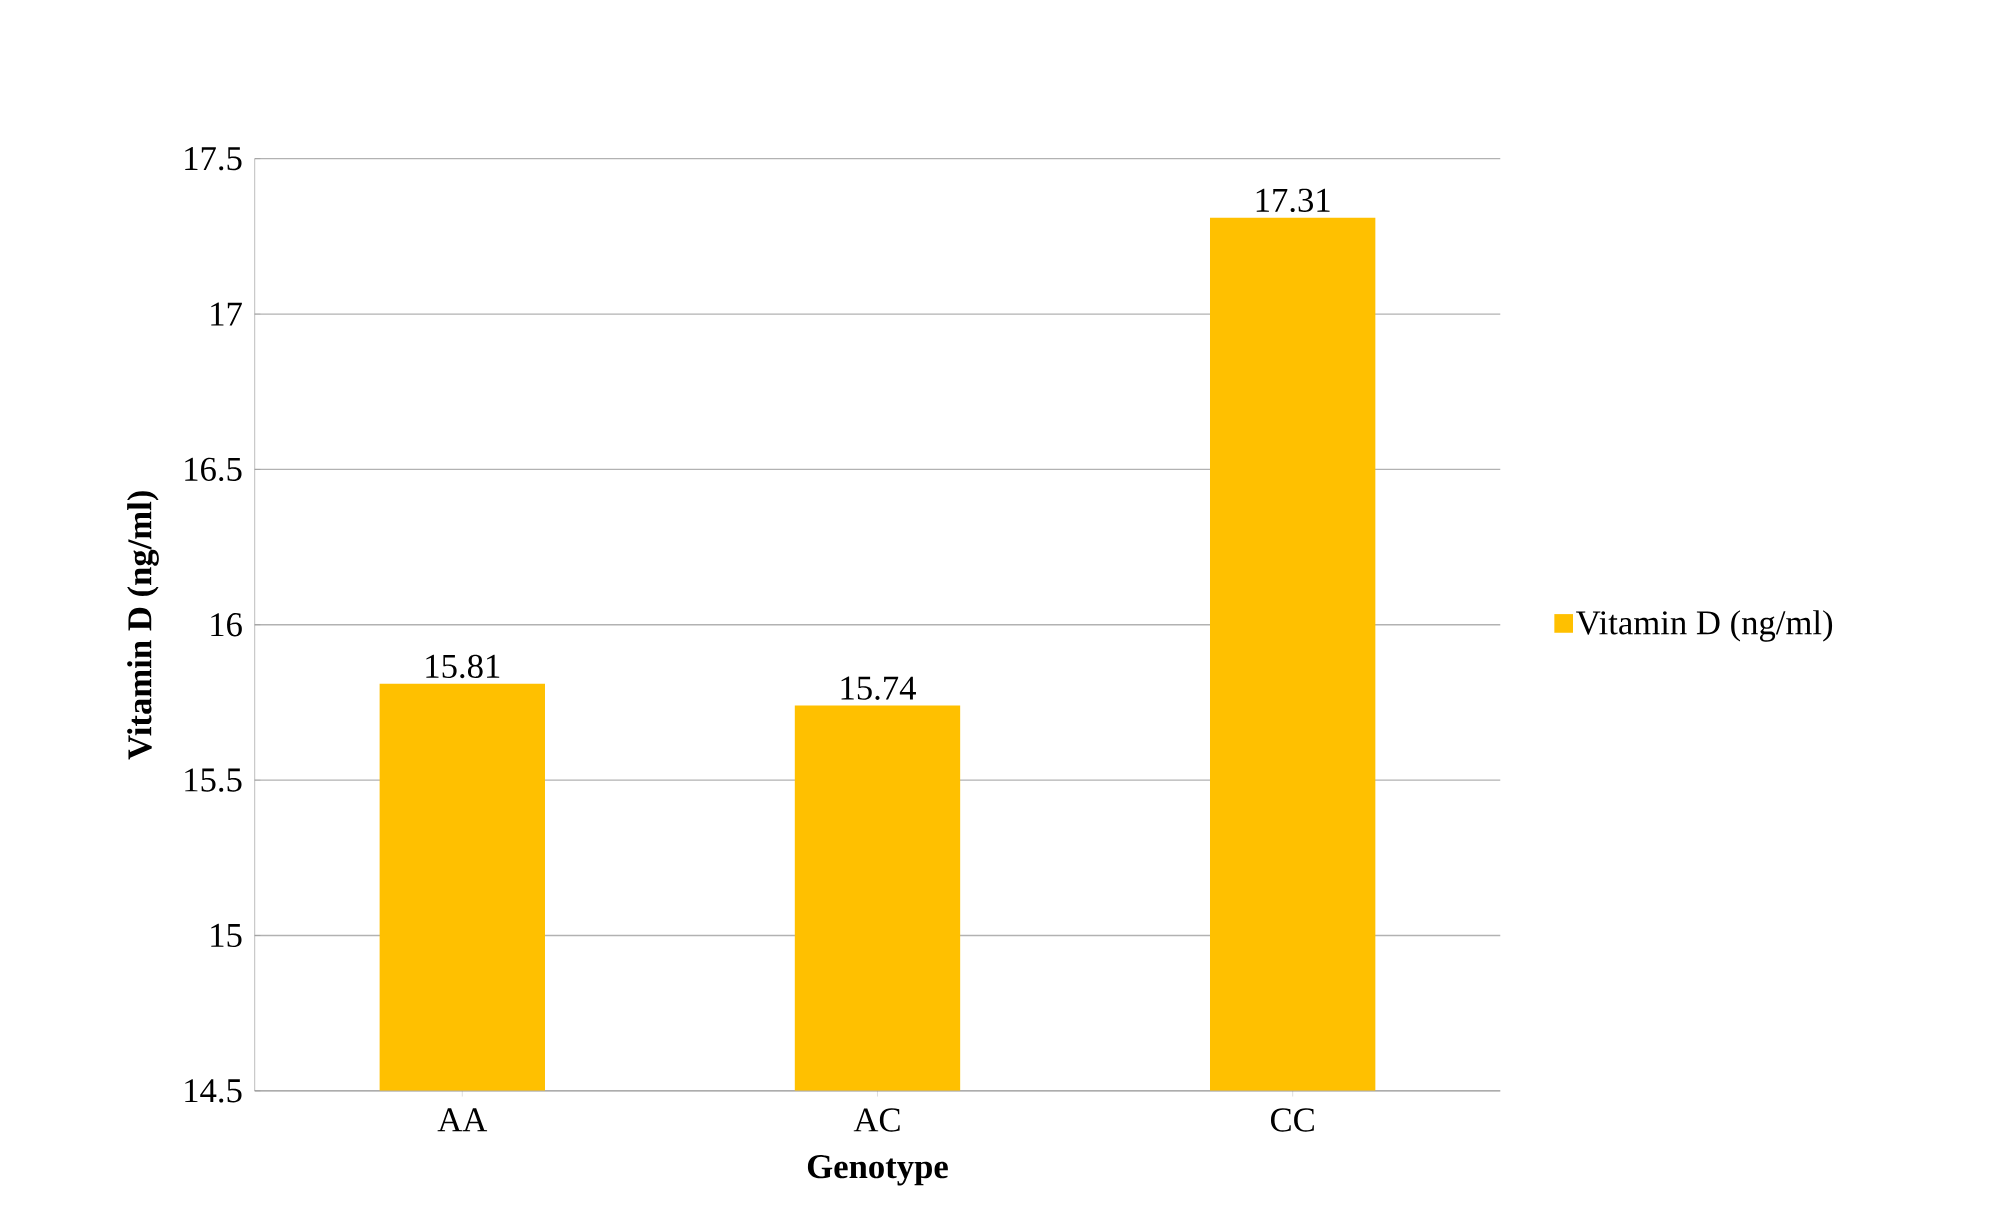  Describe the element at coordinates (1293, 200) in the screenshot. I see `data-label: 17.31` at that location.